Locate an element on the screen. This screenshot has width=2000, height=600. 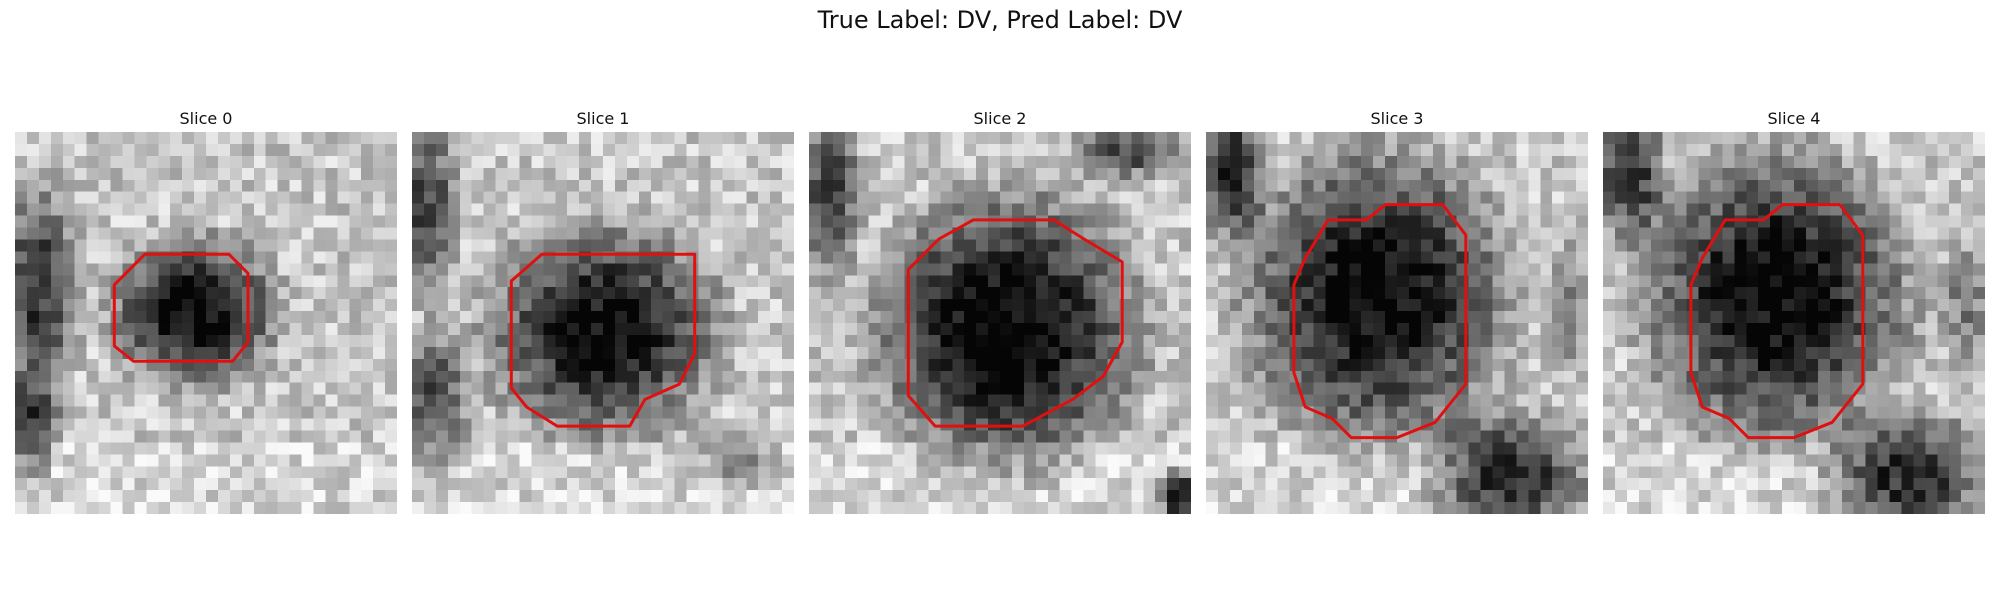
slice-panel-1: Slice 1 is located at coordinates (603, 310).